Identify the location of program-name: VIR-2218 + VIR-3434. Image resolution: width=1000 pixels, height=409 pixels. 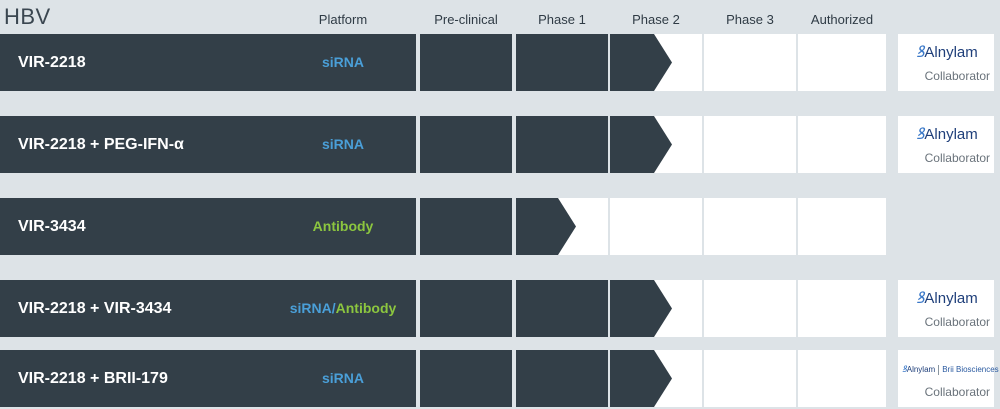
(95, 308).